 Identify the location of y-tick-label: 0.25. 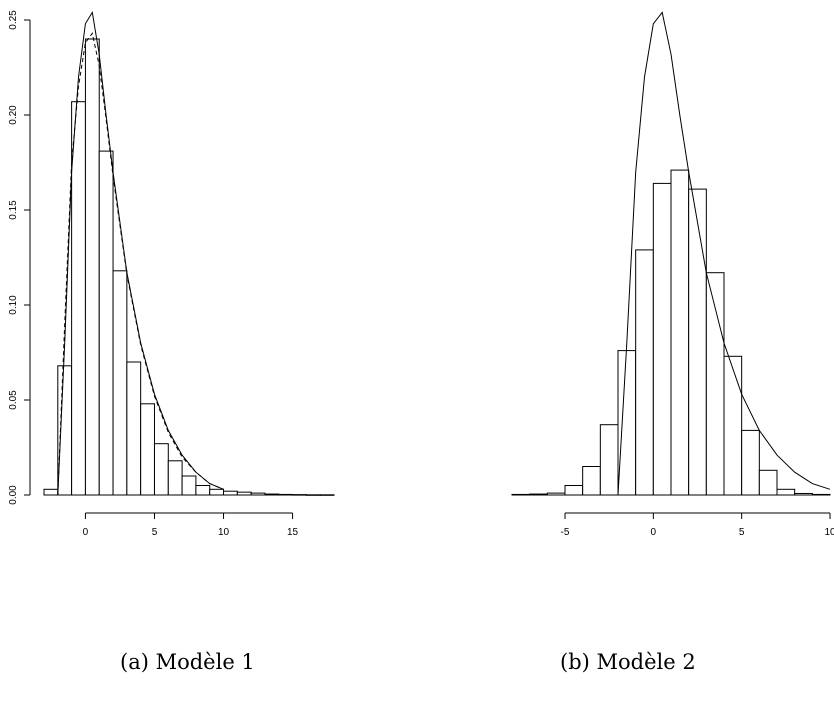
(13, 20).